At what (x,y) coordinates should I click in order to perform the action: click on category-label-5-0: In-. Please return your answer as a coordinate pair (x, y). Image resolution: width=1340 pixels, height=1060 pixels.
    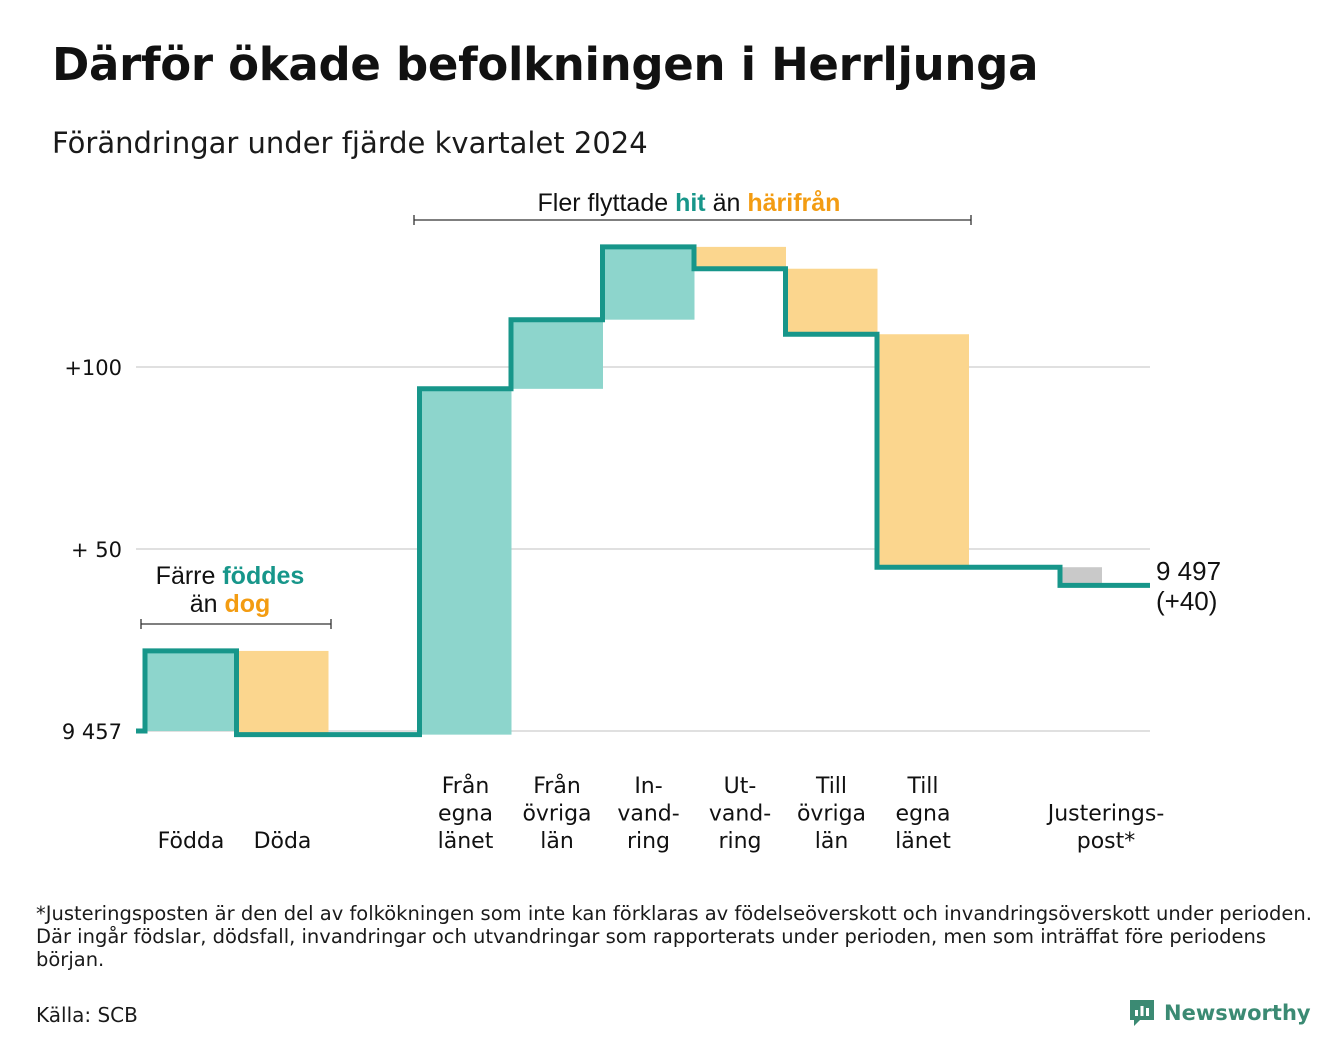
    Looking at the image, I should click on (648, 786).